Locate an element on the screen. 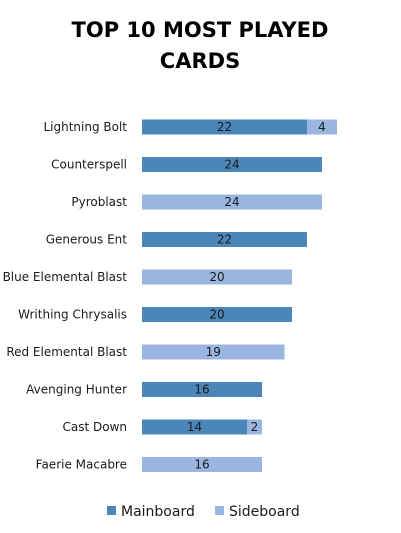  category-label: Avenging Hunter is located at coordinates (76, 390).